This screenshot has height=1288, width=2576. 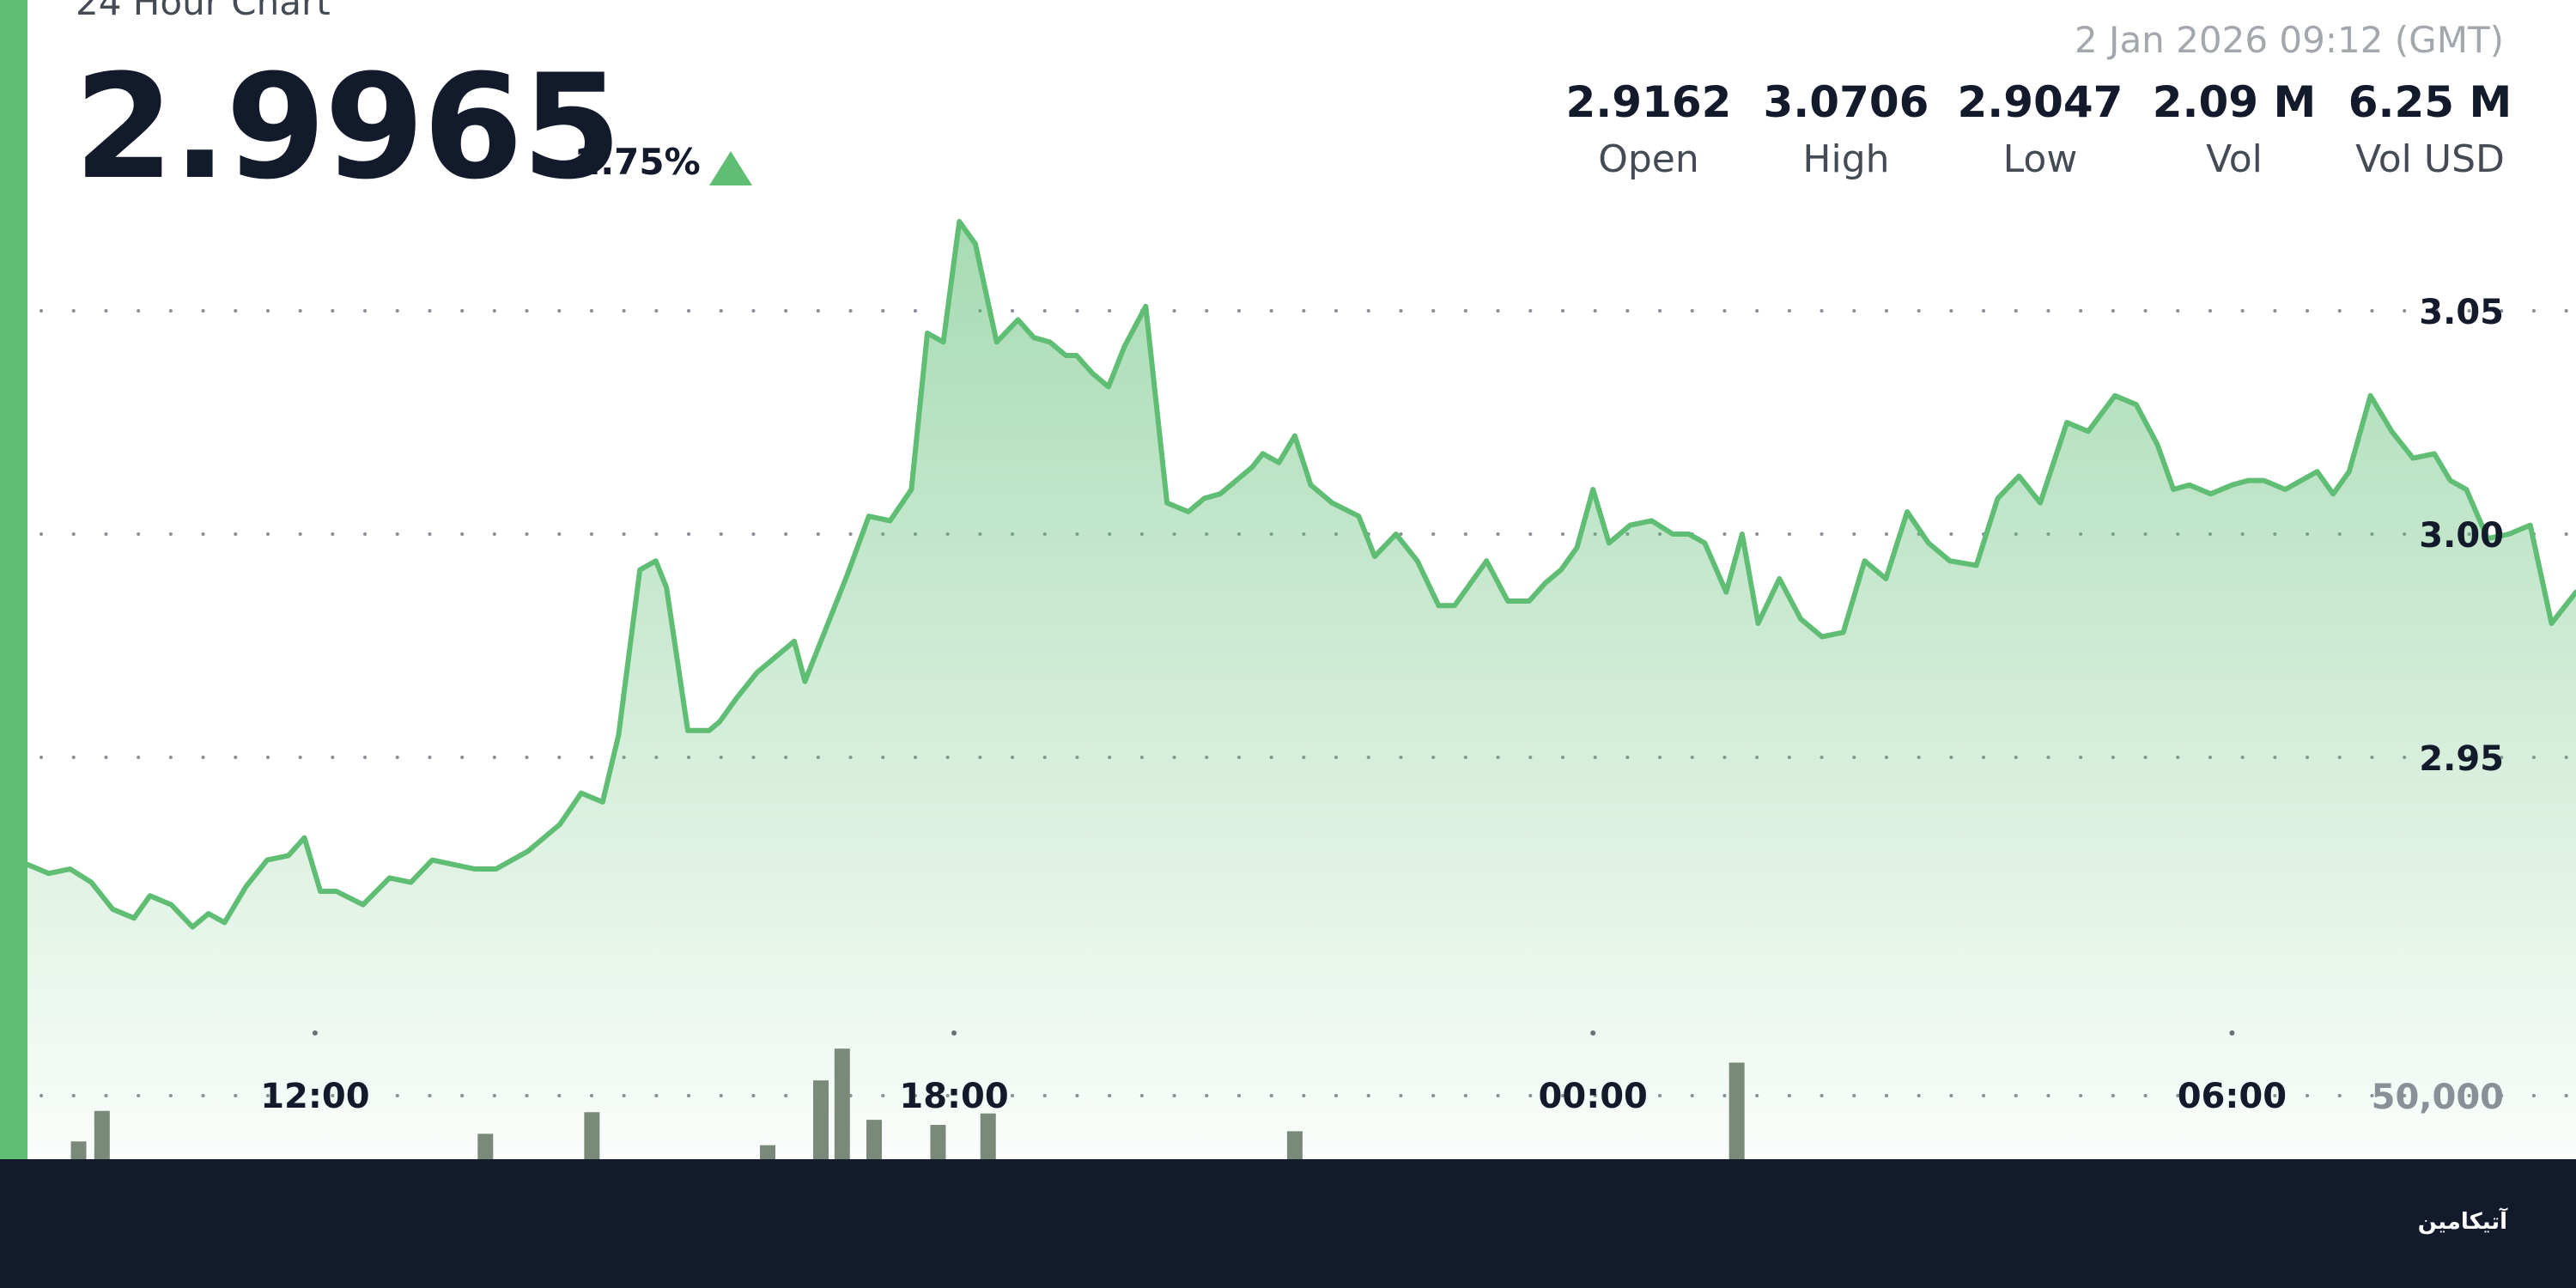 What do you see at coordinates (2234, 130) in the screenshot?
I see `stat-vol: 2.09 M Vol` at bounding box center [2234, 130].